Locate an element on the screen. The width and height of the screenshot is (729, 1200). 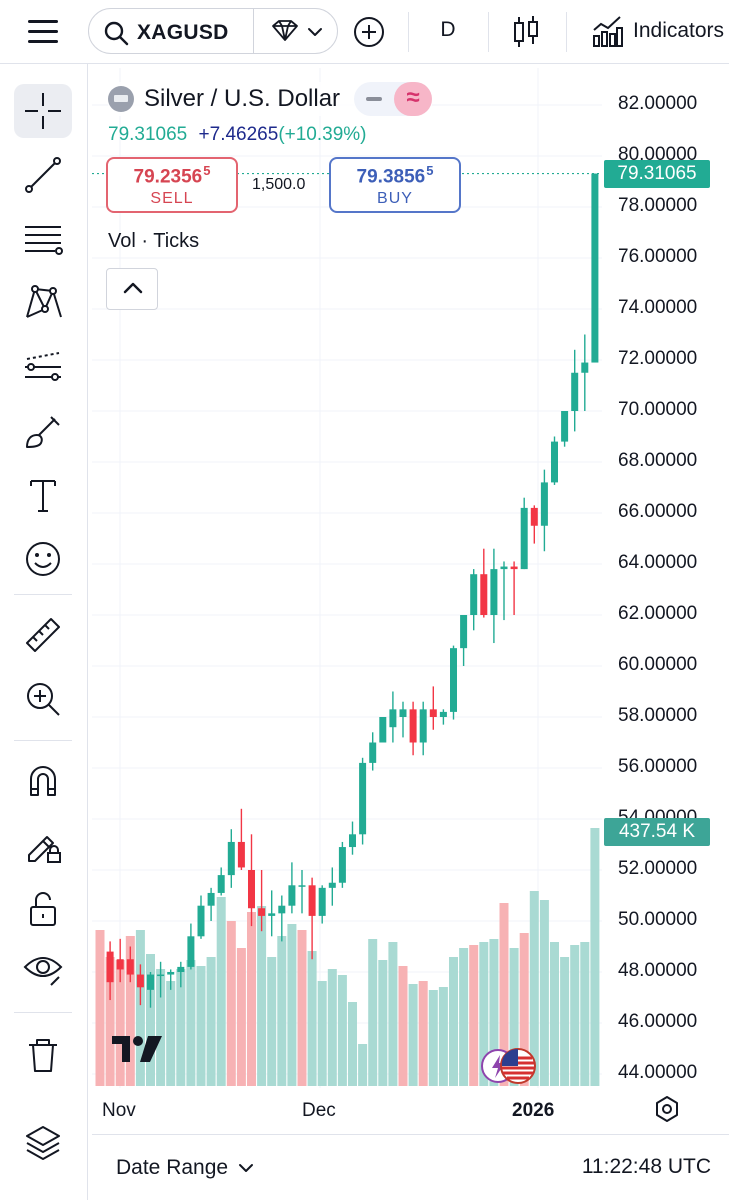
layers-icon is located at coordinates (43, 1143).